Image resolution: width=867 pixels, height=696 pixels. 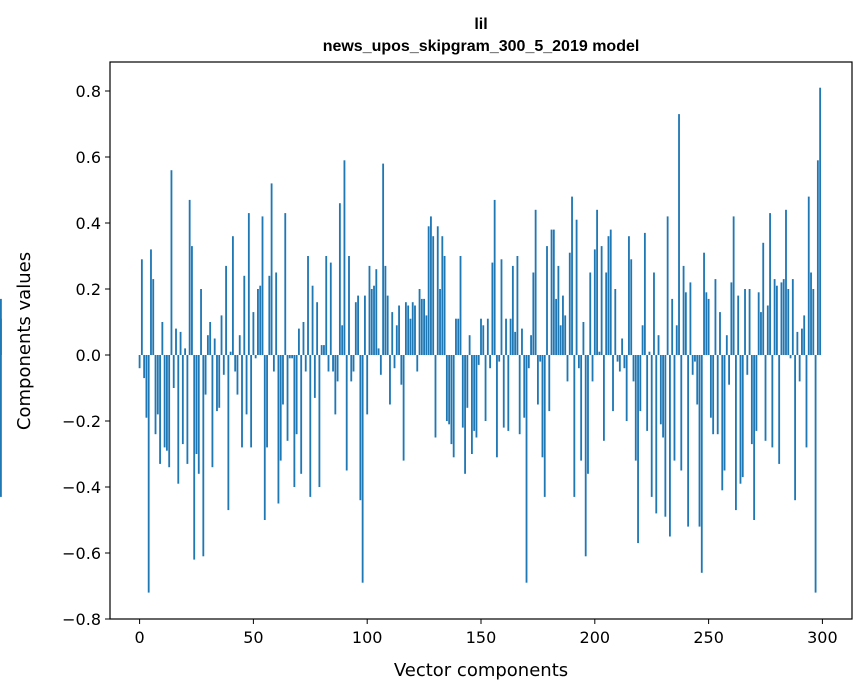 I want to click on y-tick-label: −0.2, so click(x=81, y=421).